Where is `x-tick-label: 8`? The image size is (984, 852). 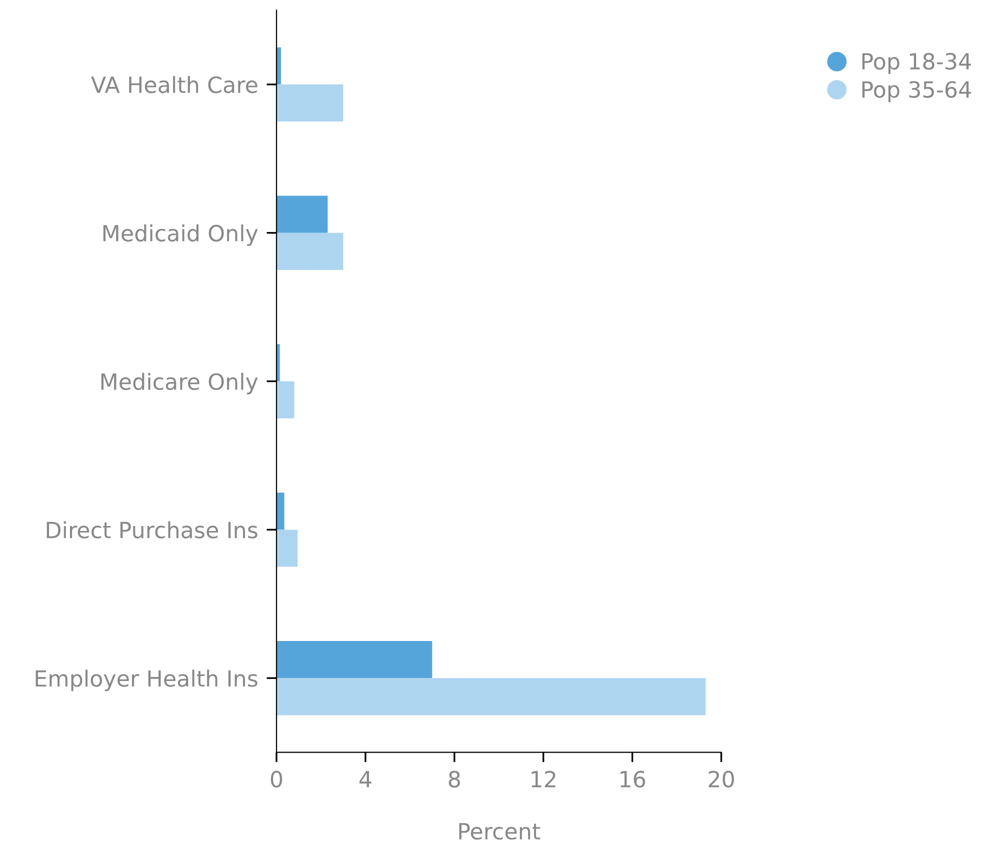 x-tick-label: 8 is located at coordinates (454, 779).